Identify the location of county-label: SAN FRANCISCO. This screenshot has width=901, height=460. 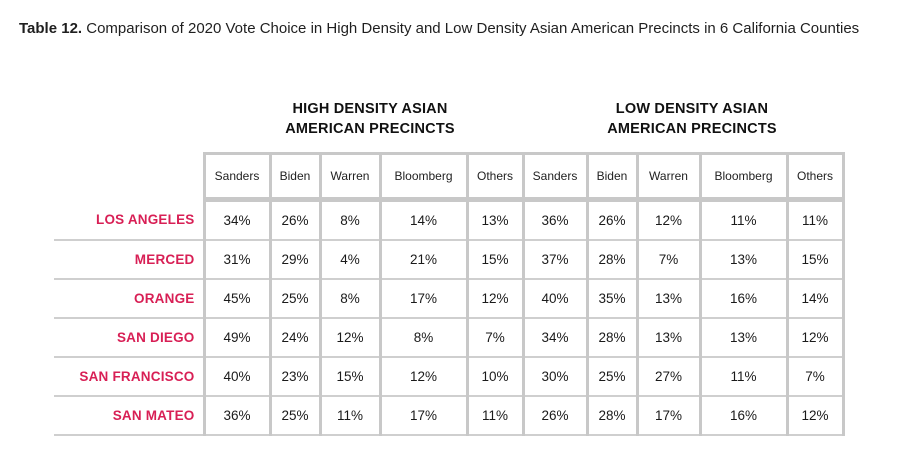
(129, 377).